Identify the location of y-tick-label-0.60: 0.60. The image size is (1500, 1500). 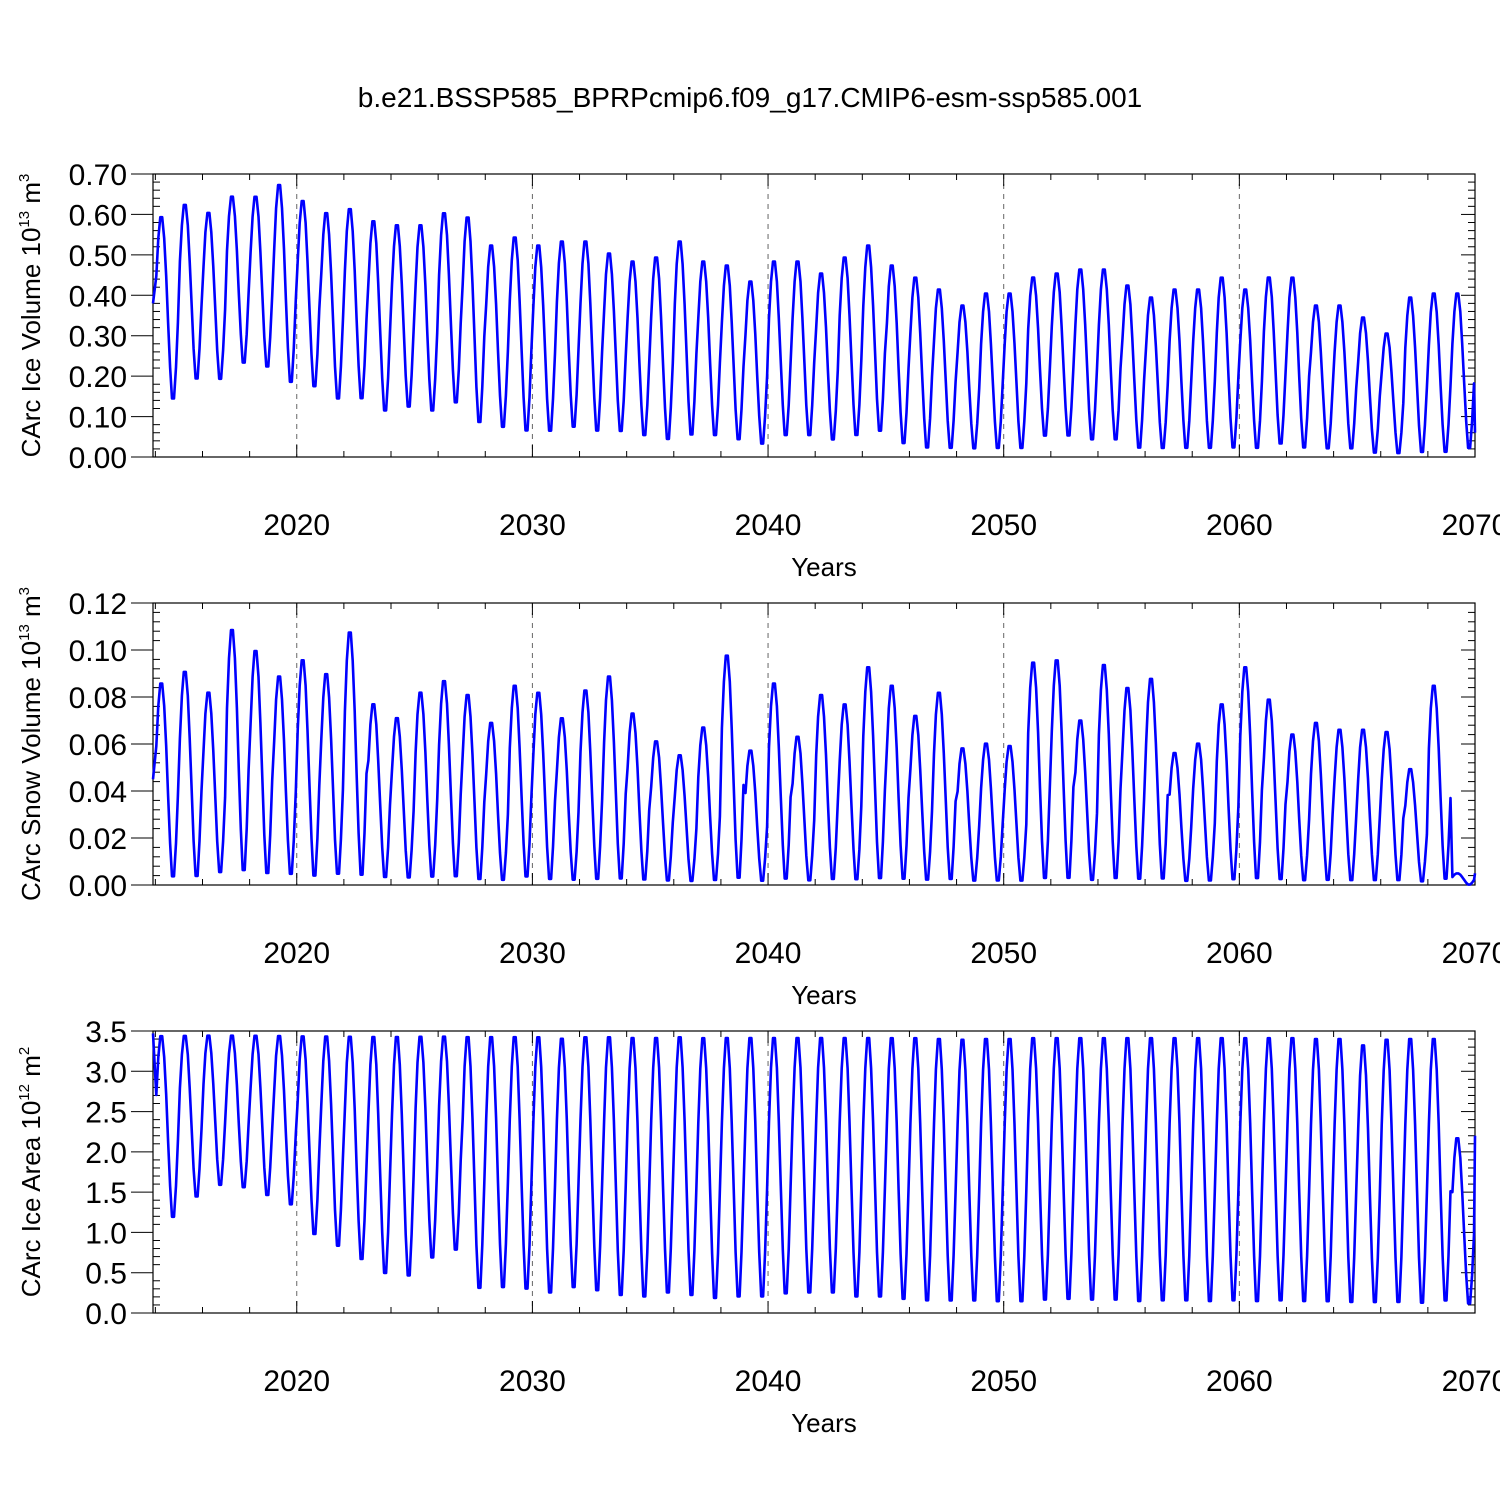
(98, 215).